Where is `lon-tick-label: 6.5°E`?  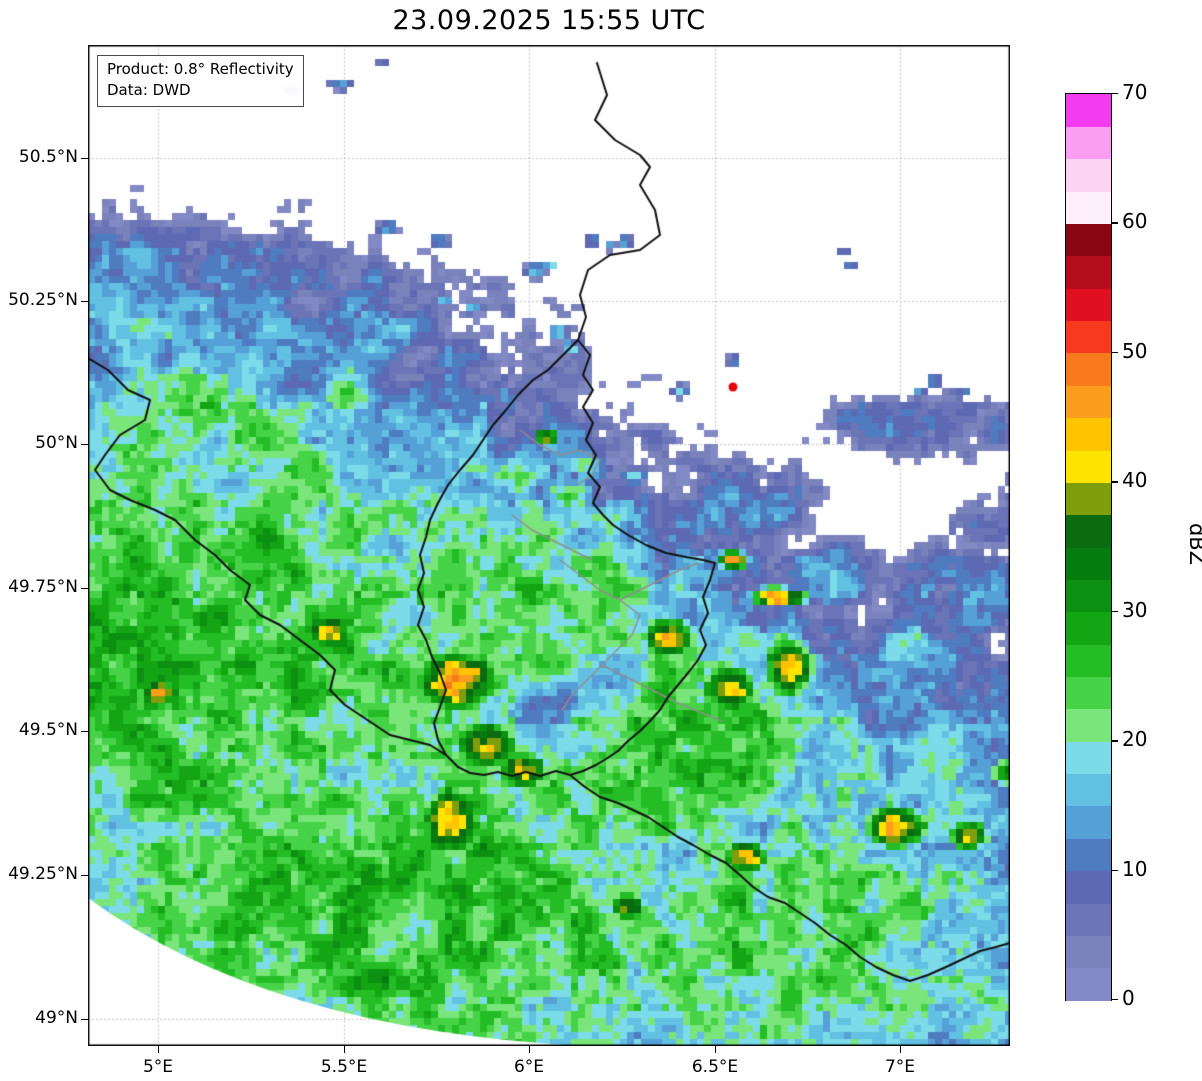 lon-tick-label: 6.5°E is located at coordinates (715, 1067).